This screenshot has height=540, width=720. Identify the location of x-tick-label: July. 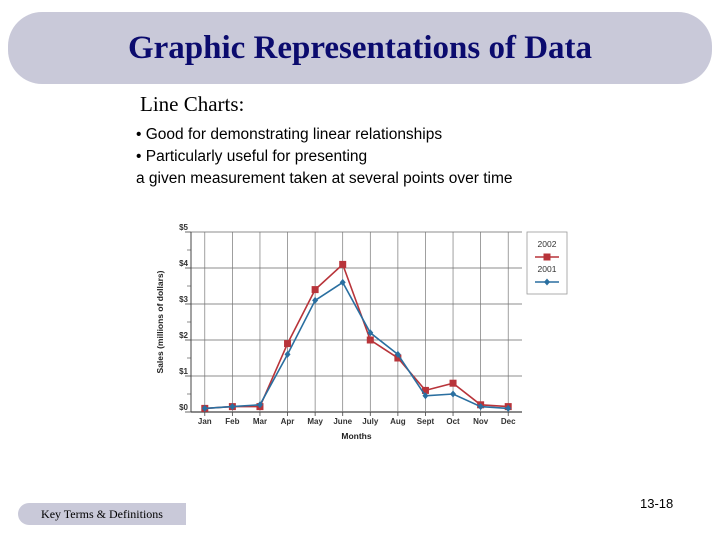
(370, 421).